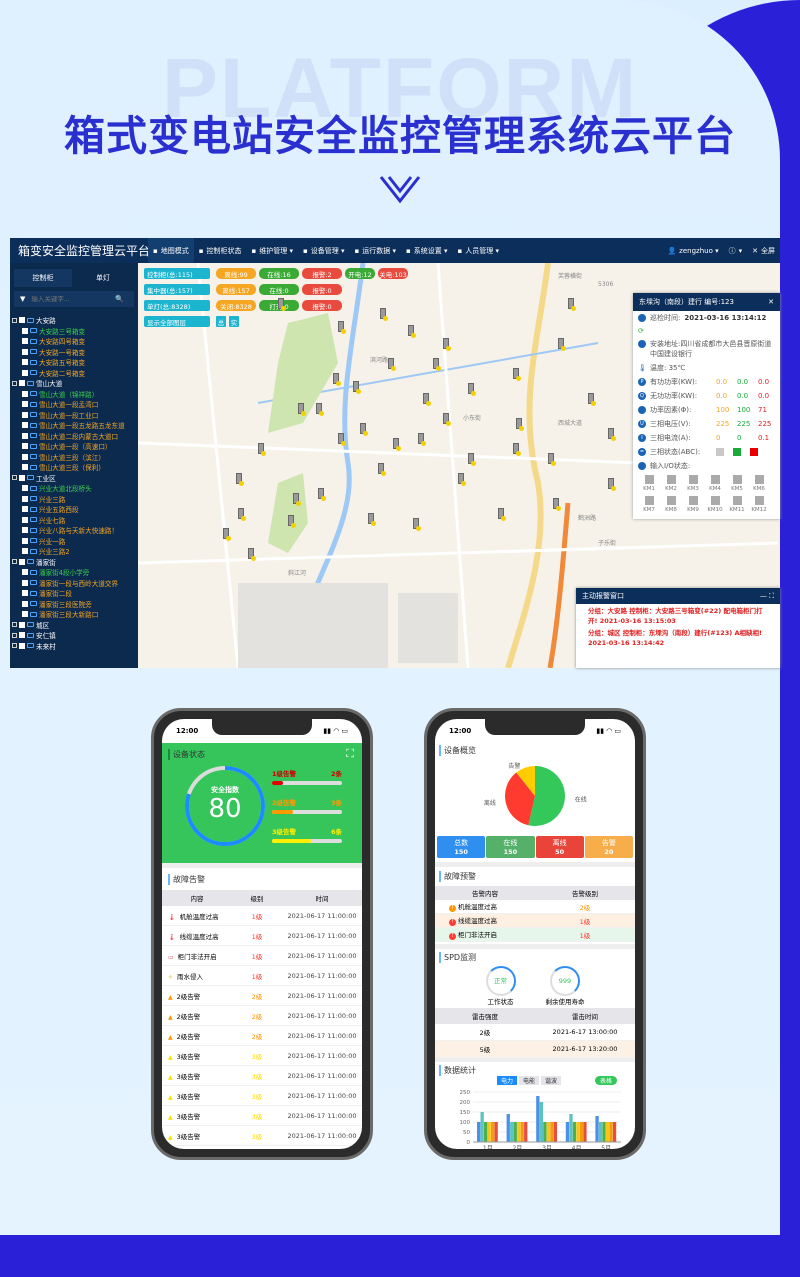 The height and width of the screenshot is (1277, 800). Describe the element at coordinates (74, 614) in the screenshot. I see `tree-item: 潘家街三段大新路口` at that location.